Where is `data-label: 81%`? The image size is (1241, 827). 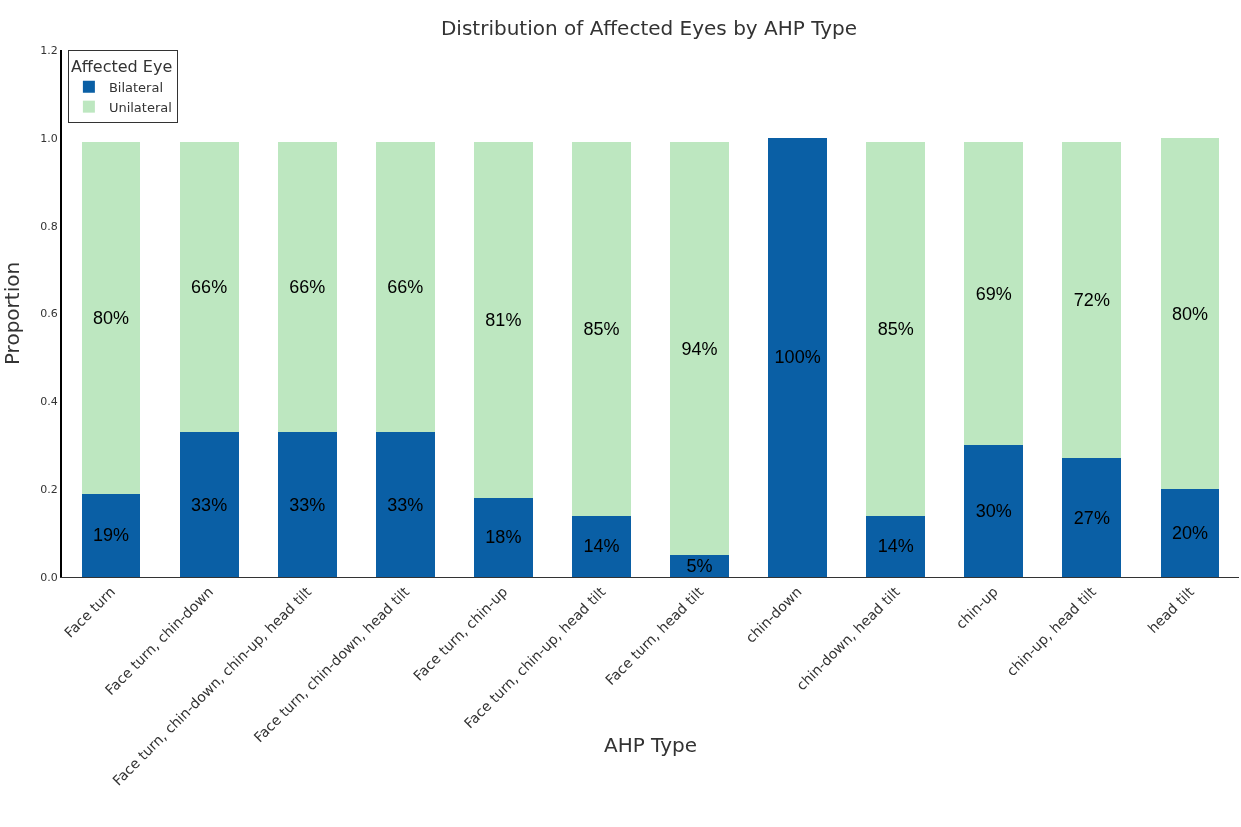
data-label: 81% is located at coordinates (503, 320).